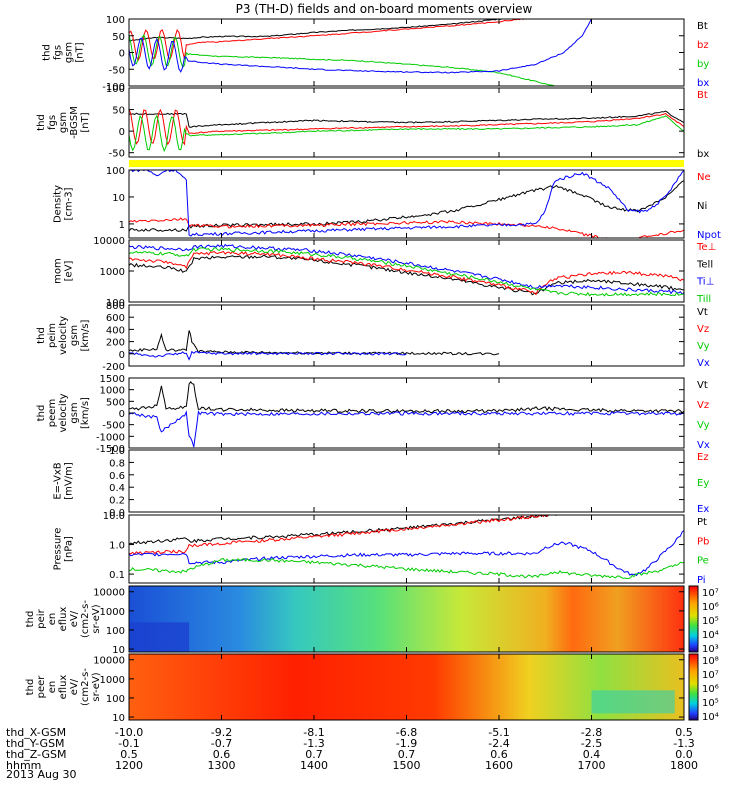  Describe the element at coordinates (703, 425) in the screenshot. I see `peem-legend-entry: Vy` at that location.